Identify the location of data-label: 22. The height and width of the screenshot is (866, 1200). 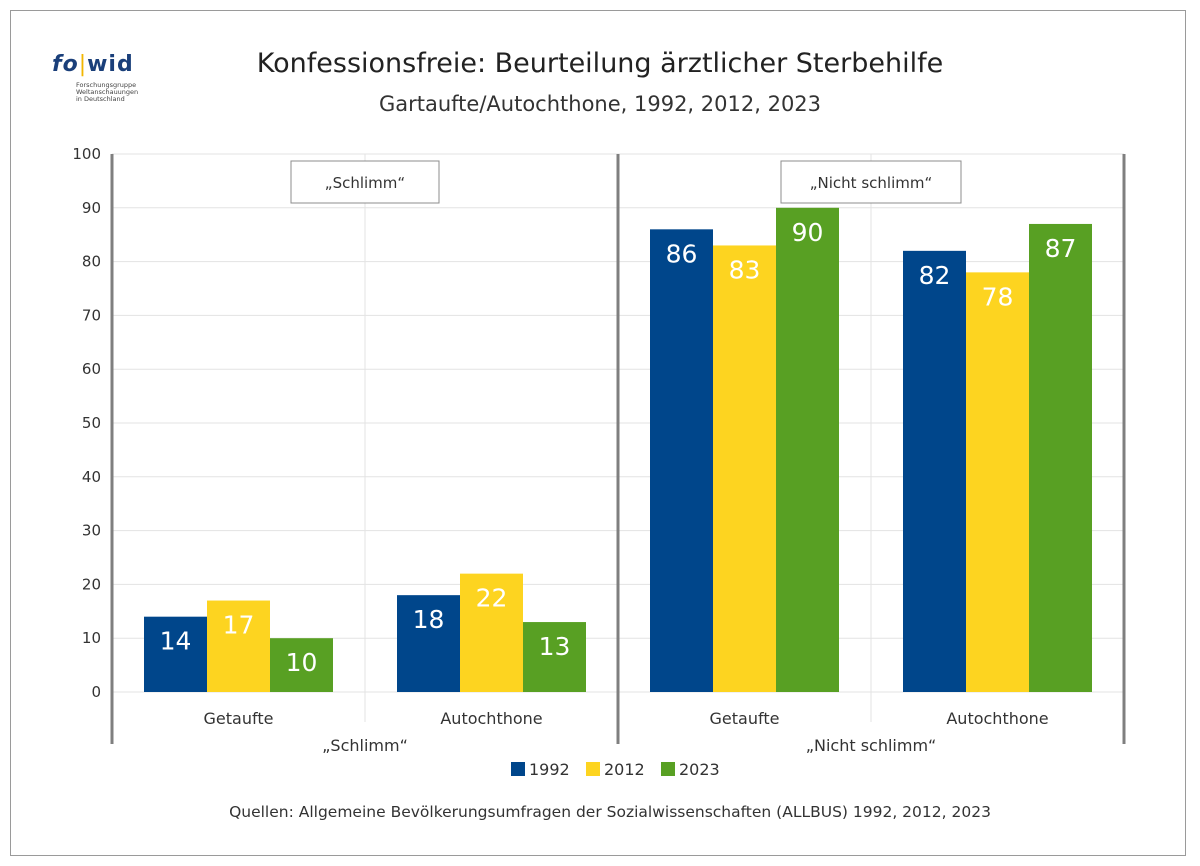
(492, 598).